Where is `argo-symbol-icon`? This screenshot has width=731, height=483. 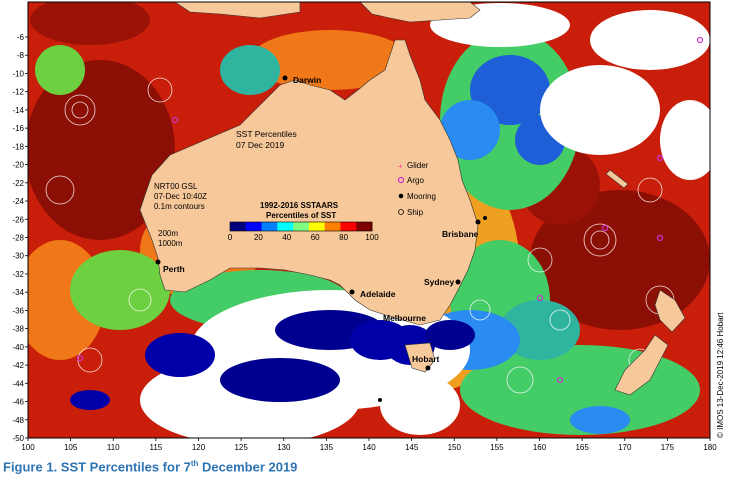 argo-symbol-icon is located at coordinates (401, 180).